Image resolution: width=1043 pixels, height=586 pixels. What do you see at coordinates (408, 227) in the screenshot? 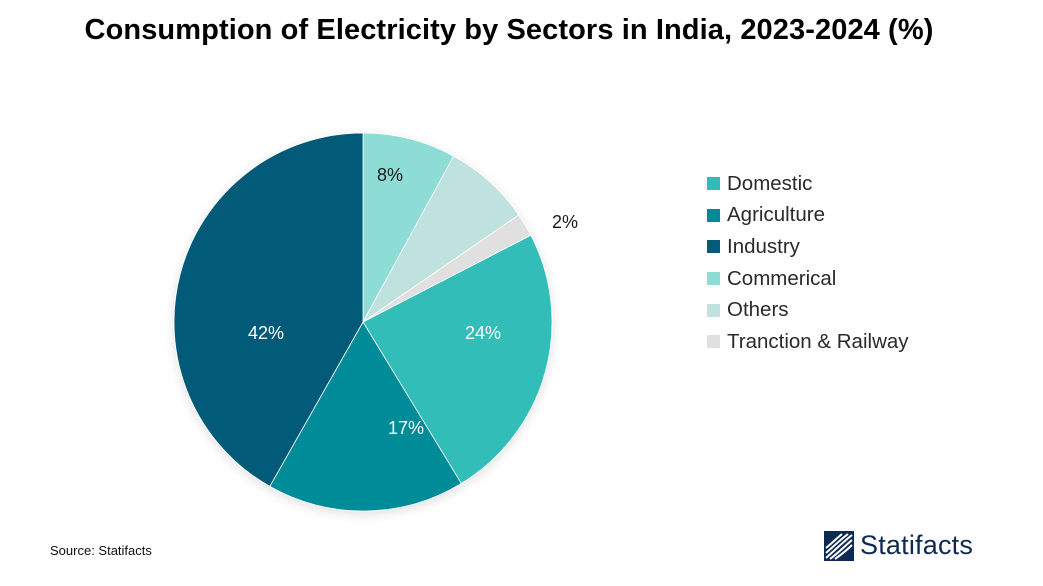
I see `pie-slice-commerical` at bounding box center [408, 227].